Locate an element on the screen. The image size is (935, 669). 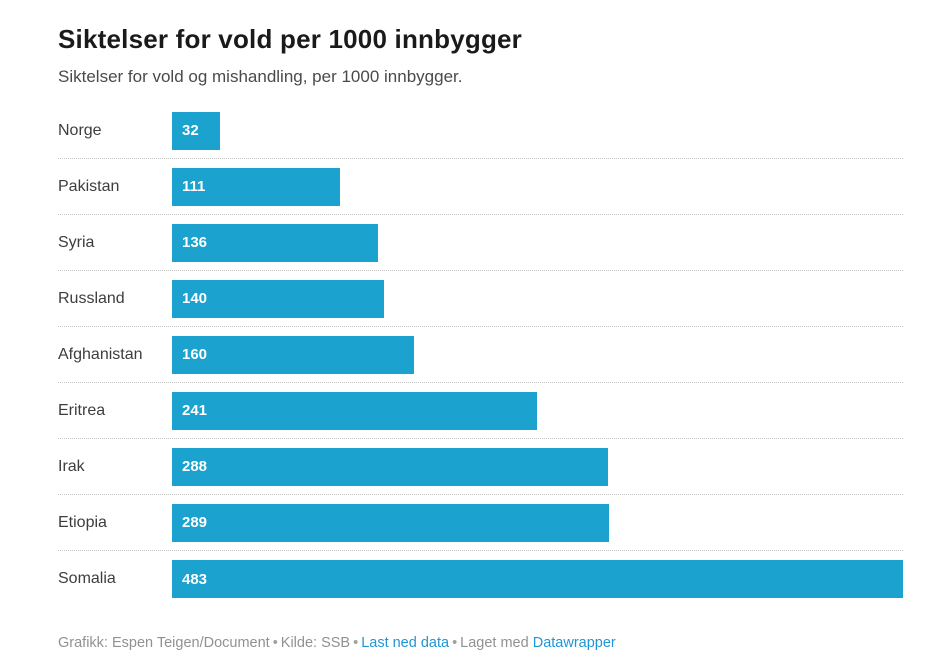
chart-row: Norge 32 is located at coordinates (480, 131).